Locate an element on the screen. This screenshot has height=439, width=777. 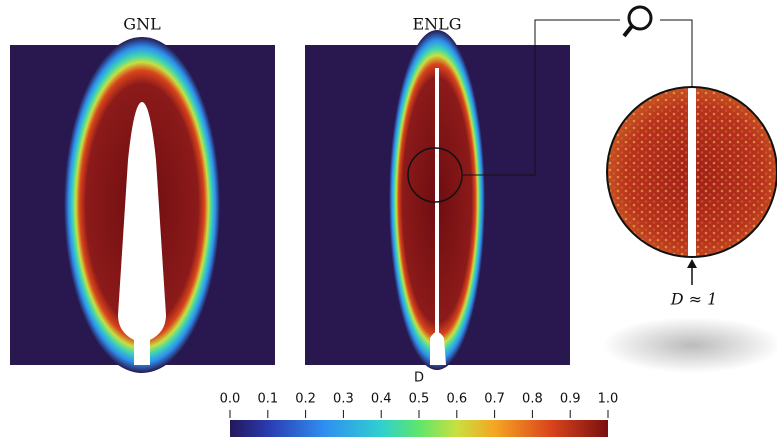
colorbar-tick-label: 0.2 is located at coordinates (305, 399).